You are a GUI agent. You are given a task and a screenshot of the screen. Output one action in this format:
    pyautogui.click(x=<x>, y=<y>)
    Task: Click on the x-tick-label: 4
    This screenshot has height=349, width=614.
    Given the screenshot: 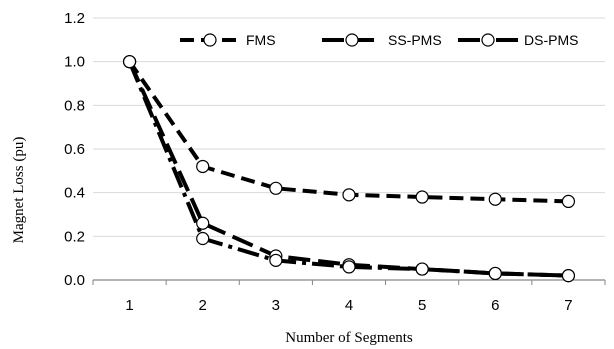 What is the action you would take?
    pyautogui.click(x=349, y=305)
    